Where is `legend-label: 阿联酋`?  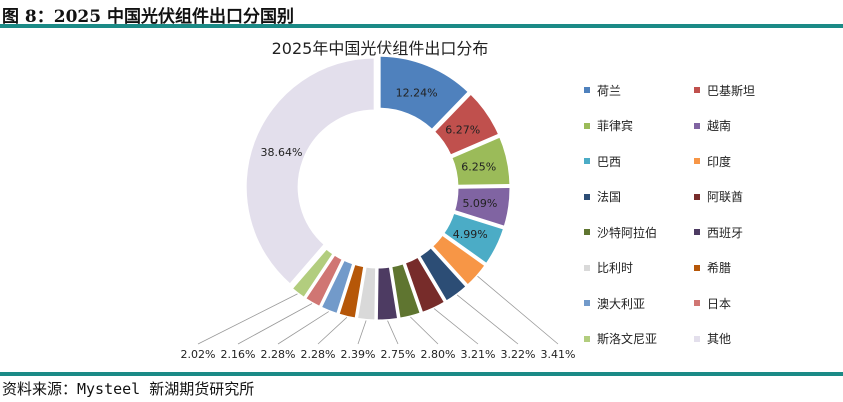
legend-label: 阿联酋 is located at coordinates (725, 197).